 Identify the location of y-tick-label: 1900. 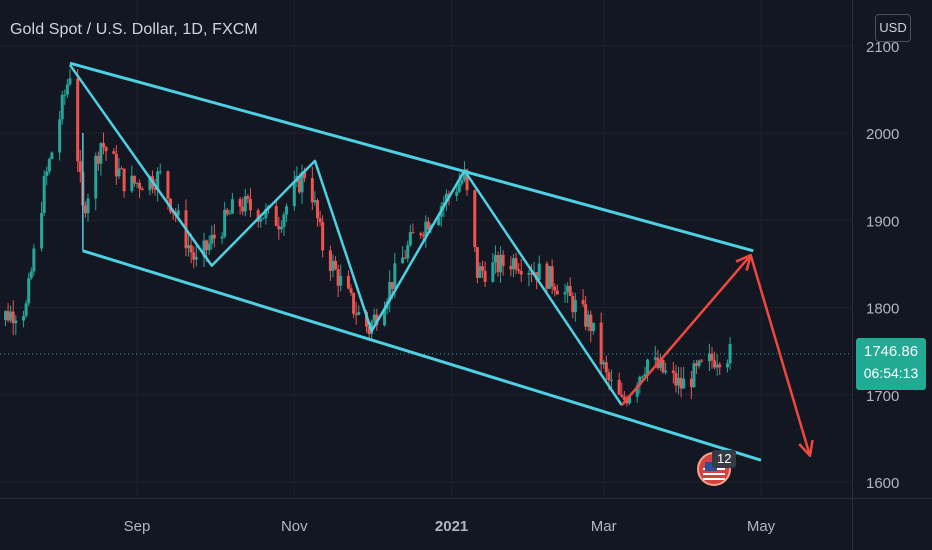
(882, 221).